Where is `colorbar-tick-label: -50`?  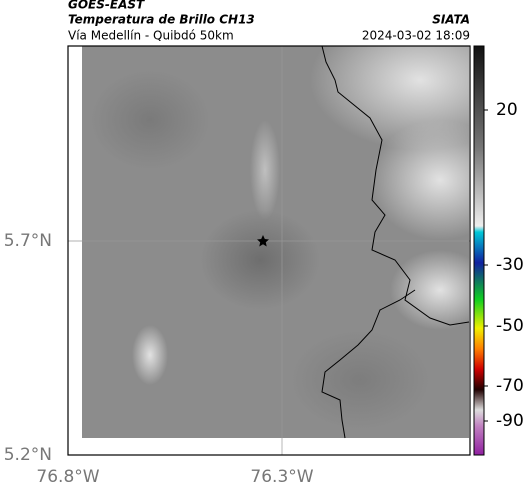
colorbar-tick-label: -50 is located at coordinates (510, 326).